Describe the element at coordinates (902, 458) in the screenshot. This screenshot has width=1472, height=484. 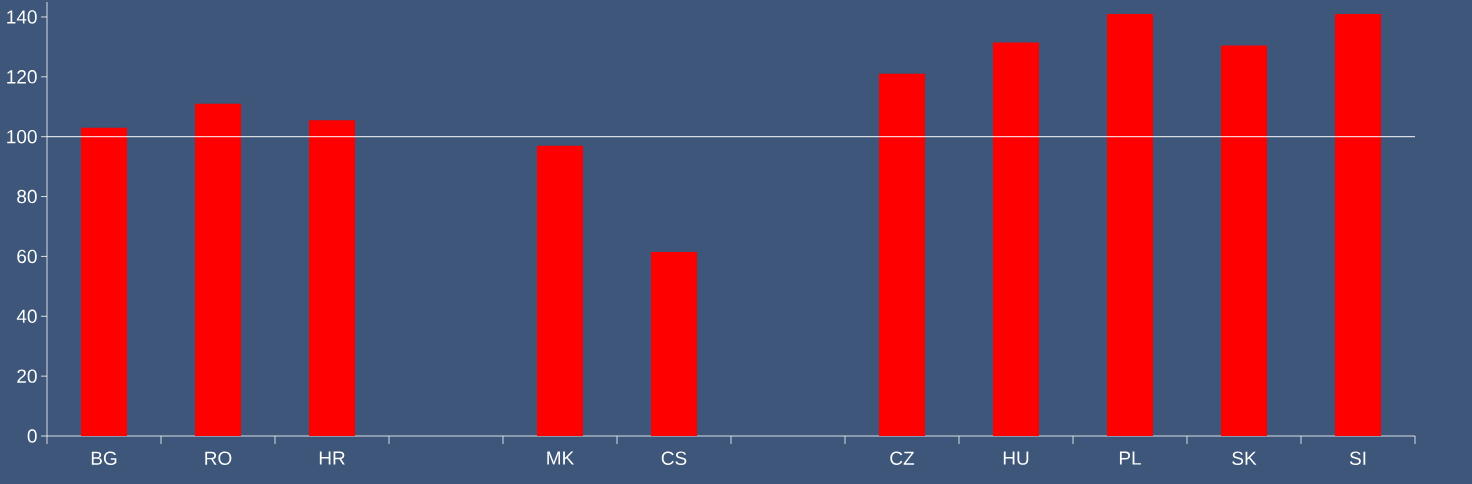
I see `x-tick-label: CZ` at that location.